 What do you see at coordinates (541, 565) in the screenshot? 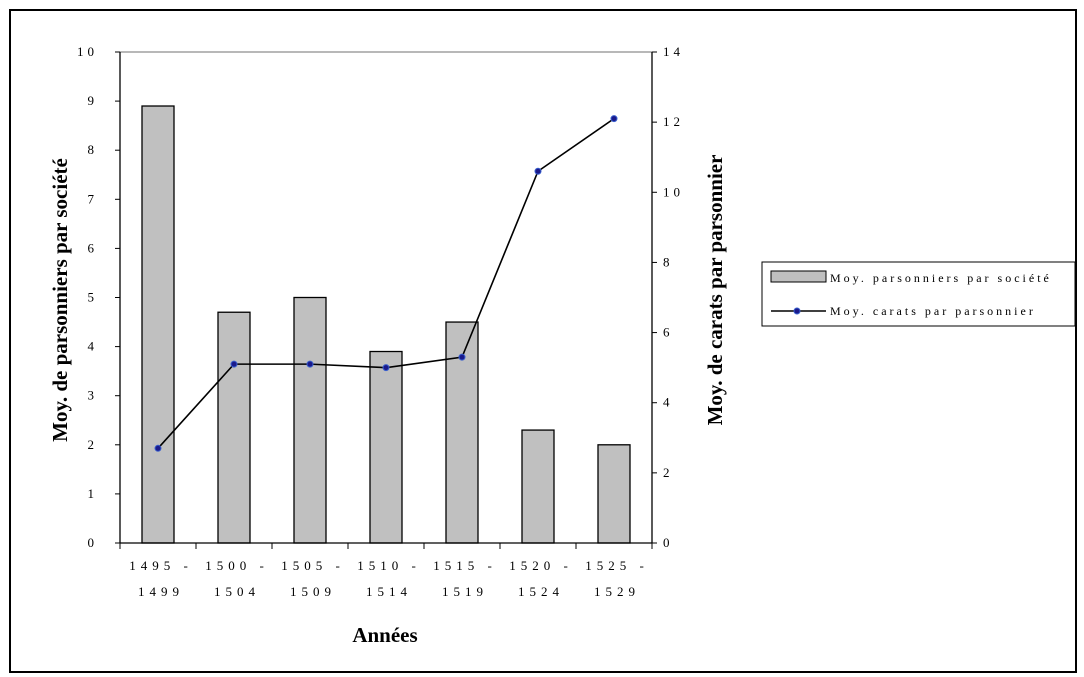
I see `x-tick-label: 1520 -` at bounding box center [541, 565].